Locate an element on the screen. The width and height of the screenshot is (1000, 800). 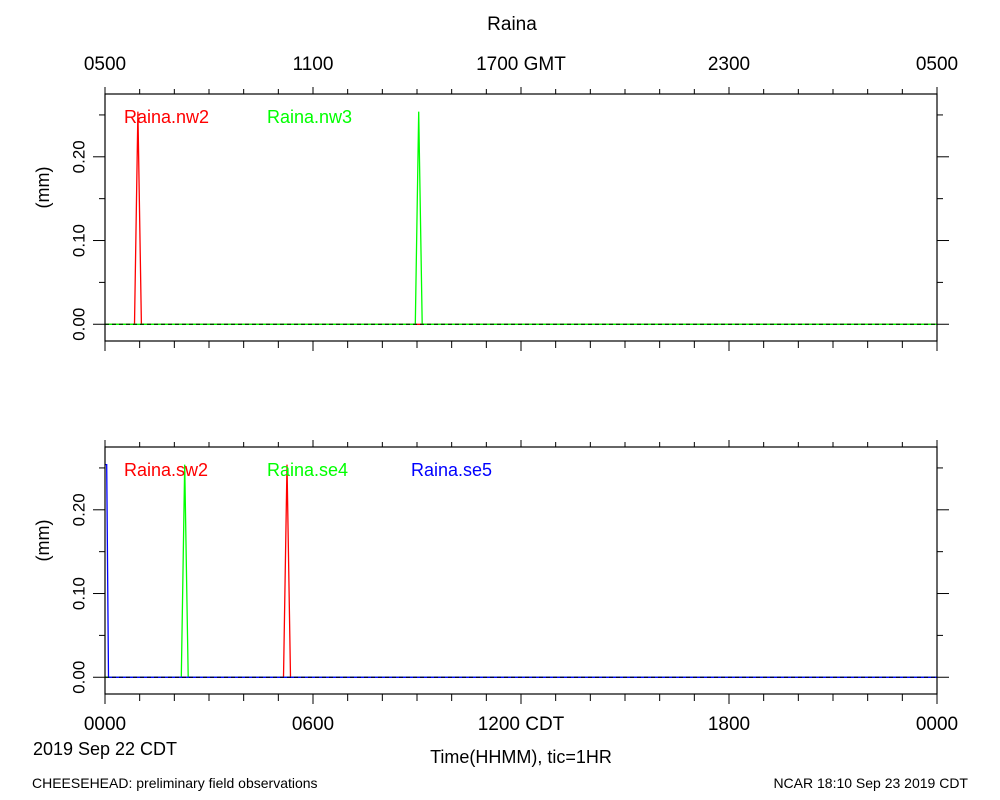
legend-label: Raina.sw2 is located at coordinates (166, 470).